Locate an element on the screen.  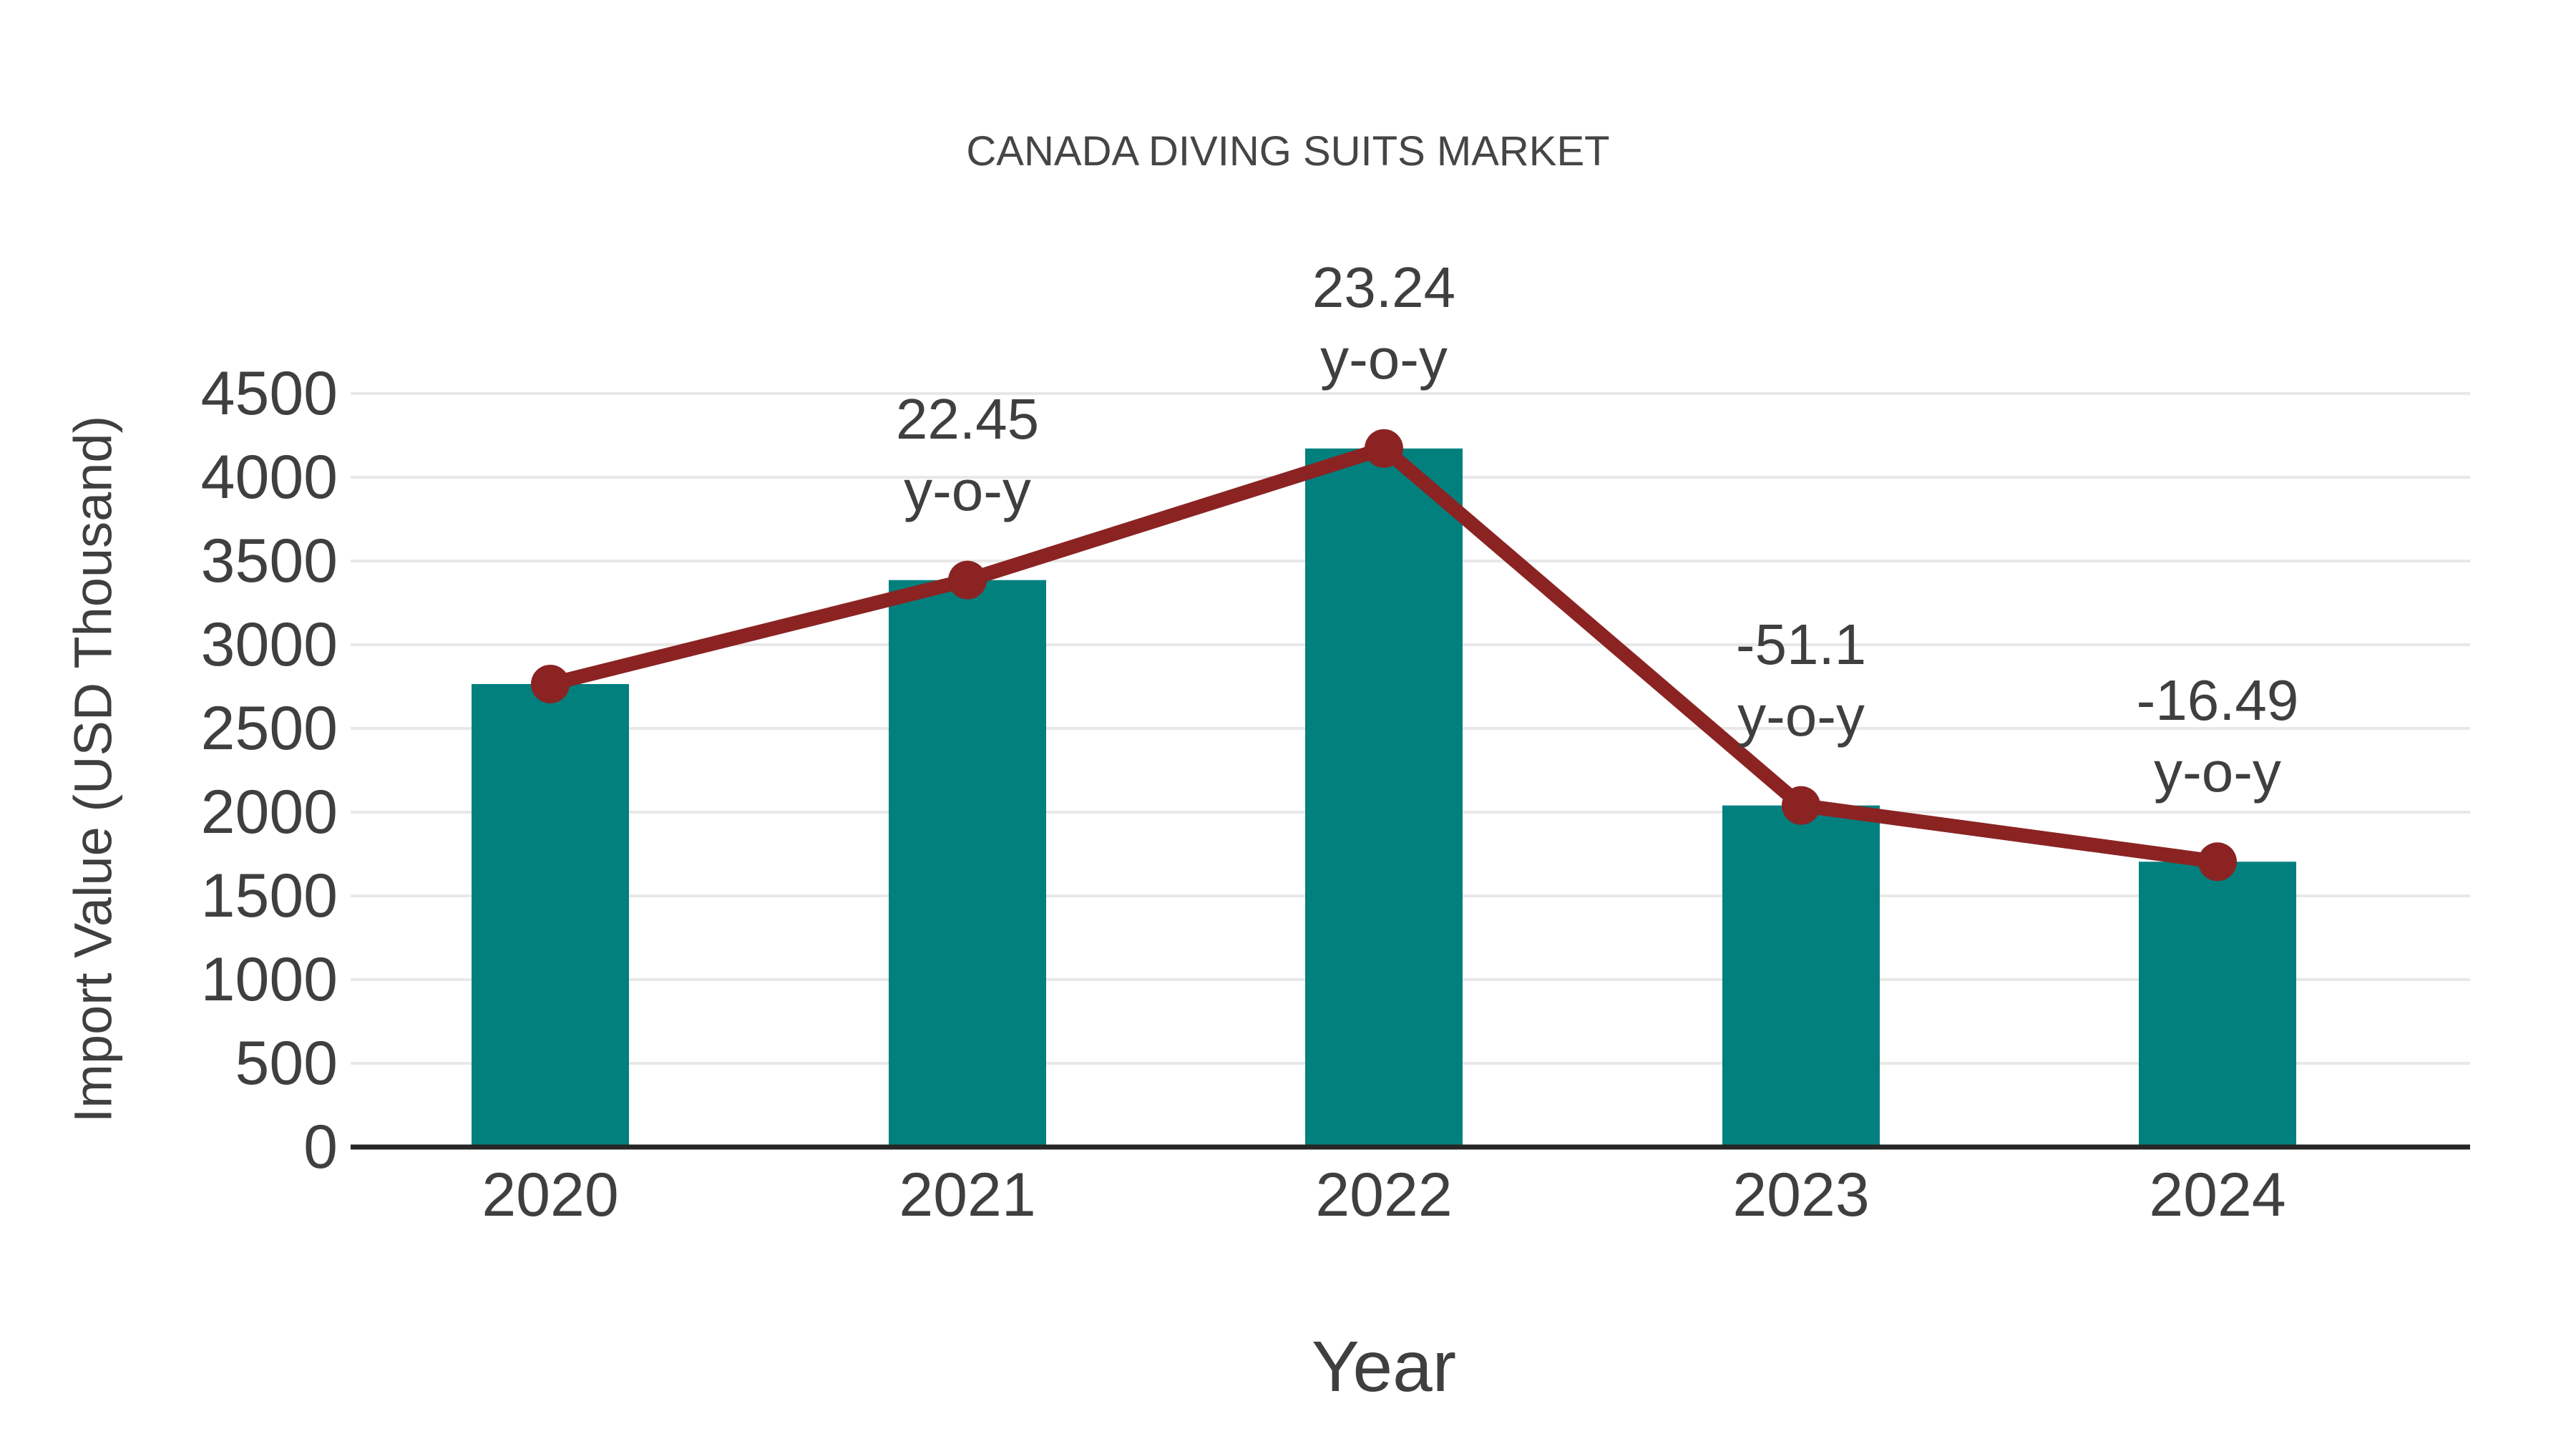
y-tick-label: 1500 is located at coordinates (269, 896).